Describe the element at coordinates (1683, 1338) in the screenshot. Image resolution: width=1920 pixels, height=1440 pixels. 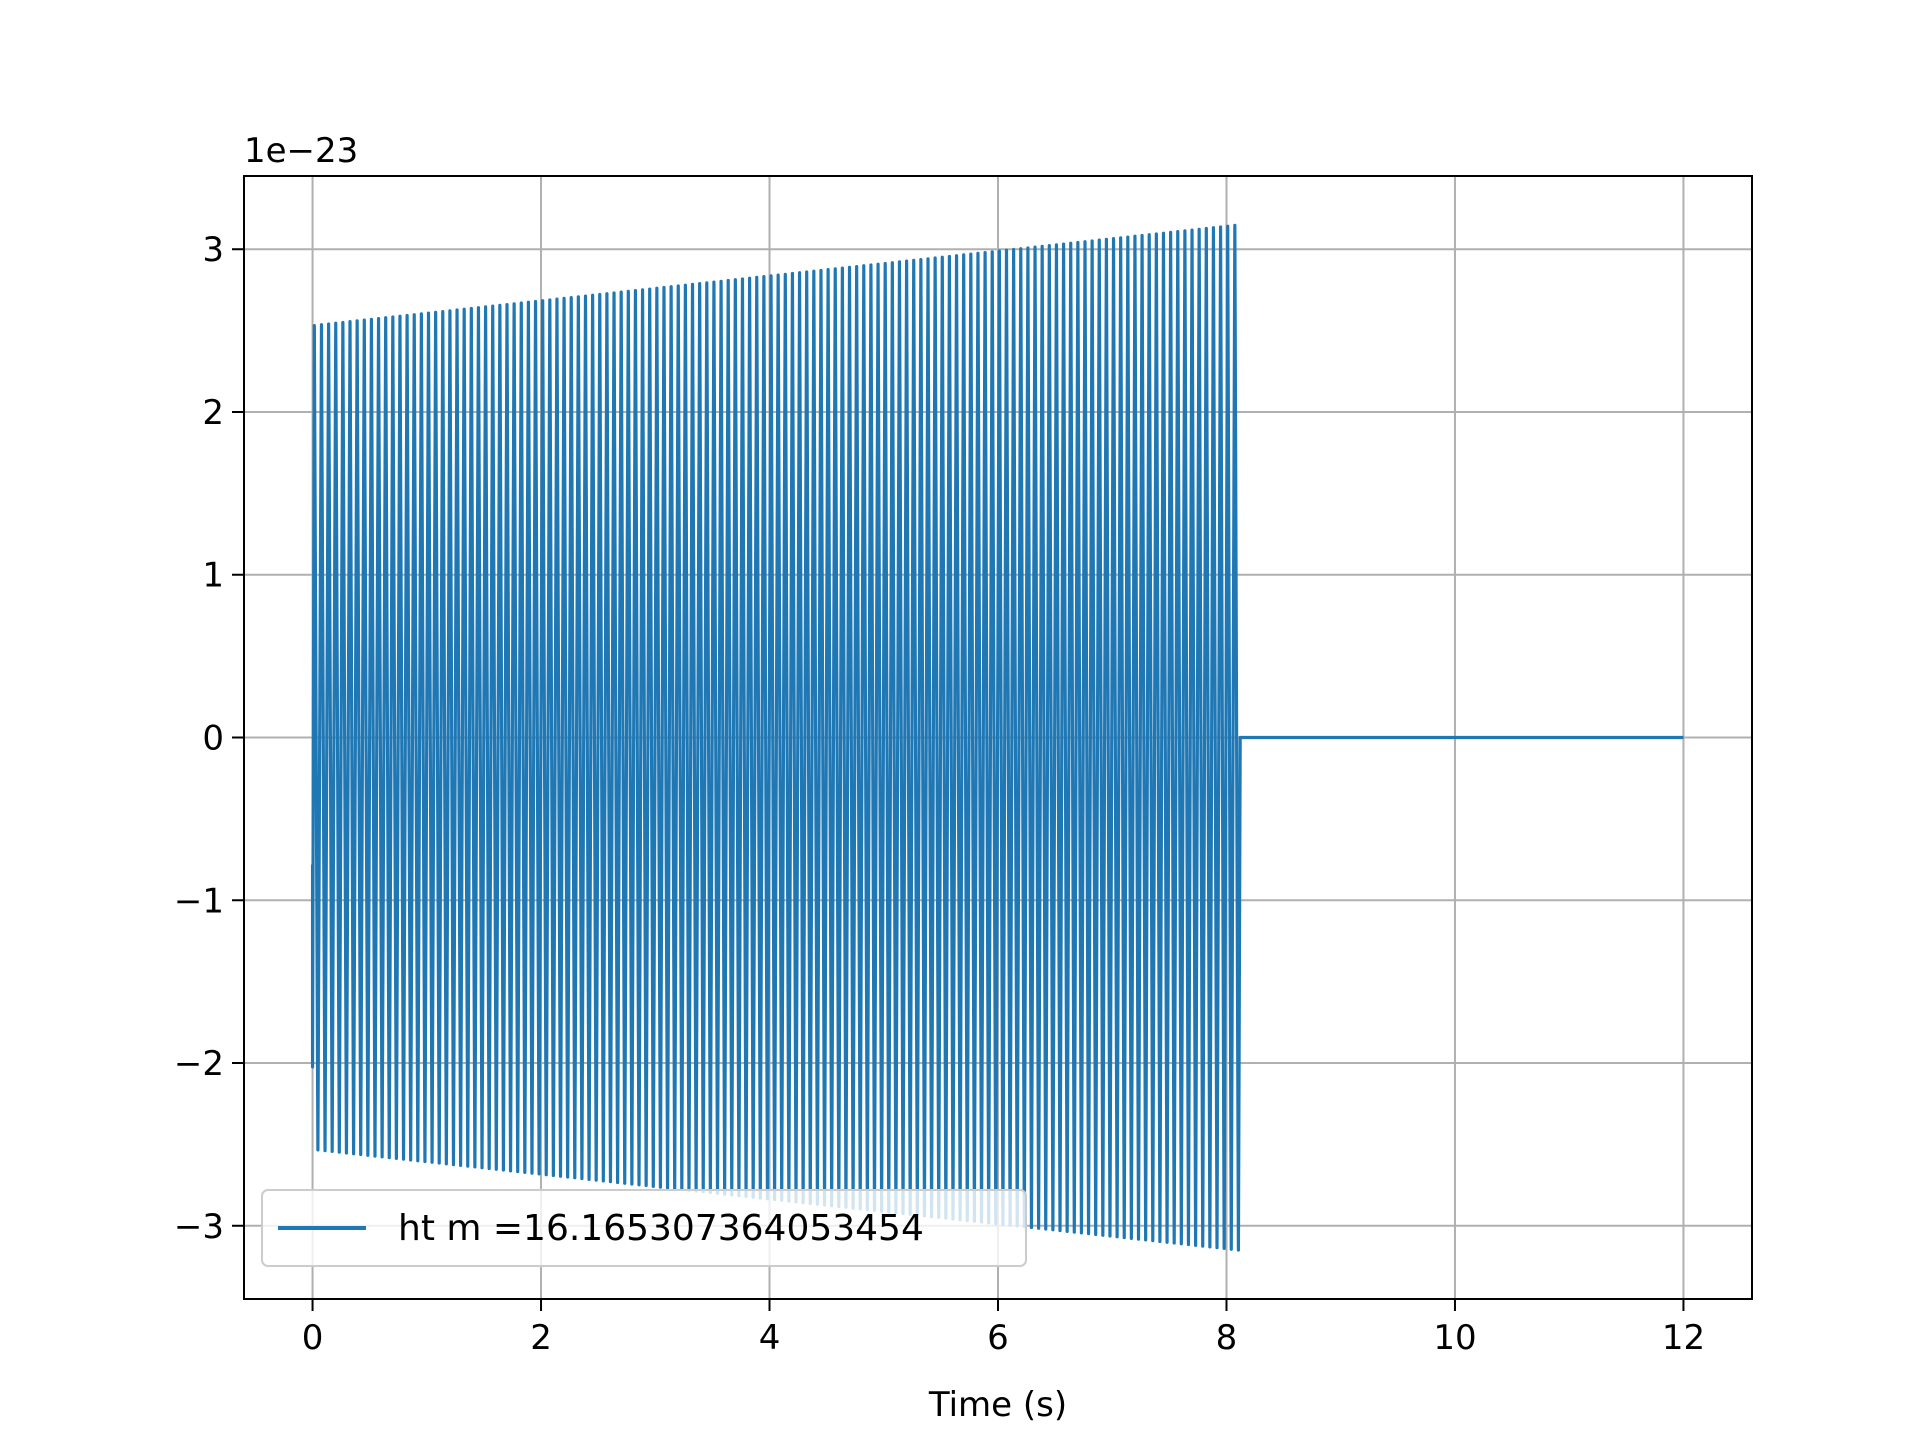
I see `x-tick-label: 12` at that location.